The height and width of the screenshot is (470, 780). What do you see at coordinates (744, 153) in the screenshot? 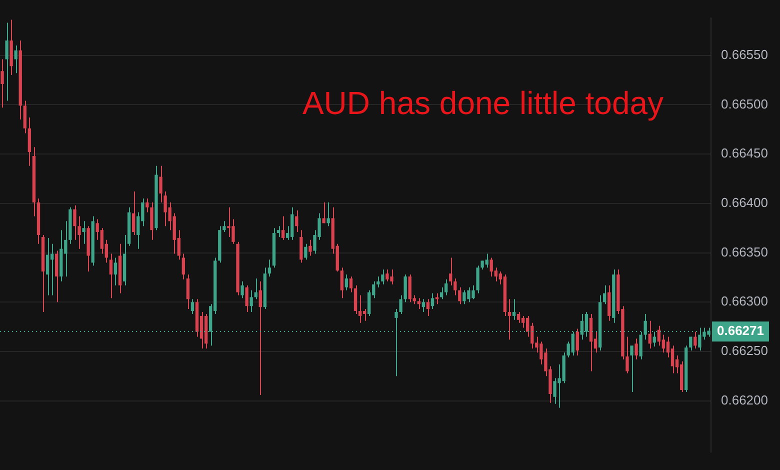
I see `y-tick-label: 0.66450` at bounding box center [744, 153].